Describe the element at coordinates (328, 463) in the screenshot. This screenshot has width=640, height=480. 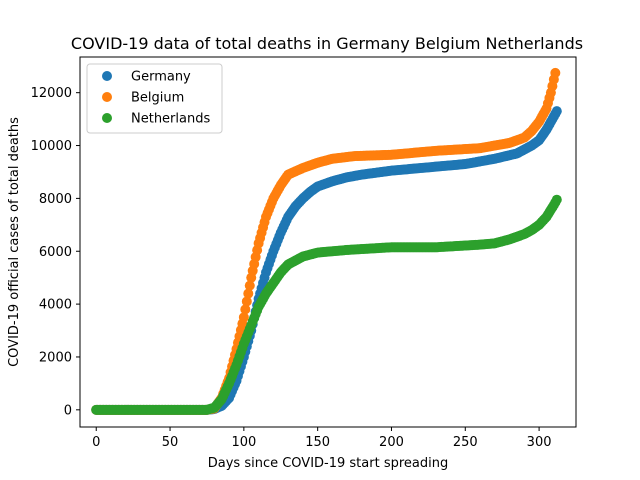
I see `x-axis-label: Days since COVID-19 start spreading` at that location.